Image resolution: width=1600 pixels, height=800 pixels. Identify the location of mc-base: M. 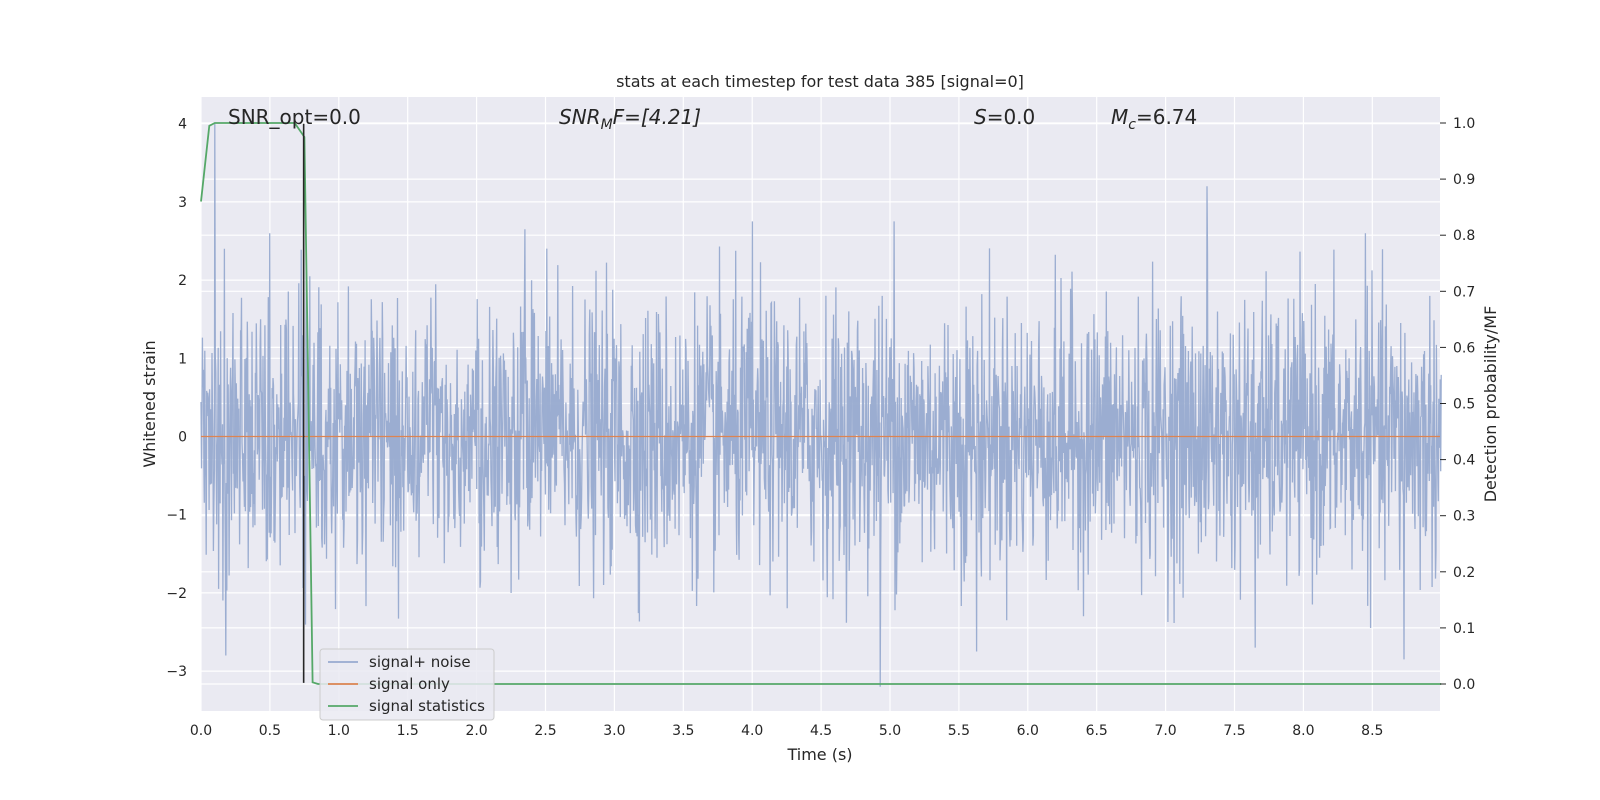
(1119, 117).